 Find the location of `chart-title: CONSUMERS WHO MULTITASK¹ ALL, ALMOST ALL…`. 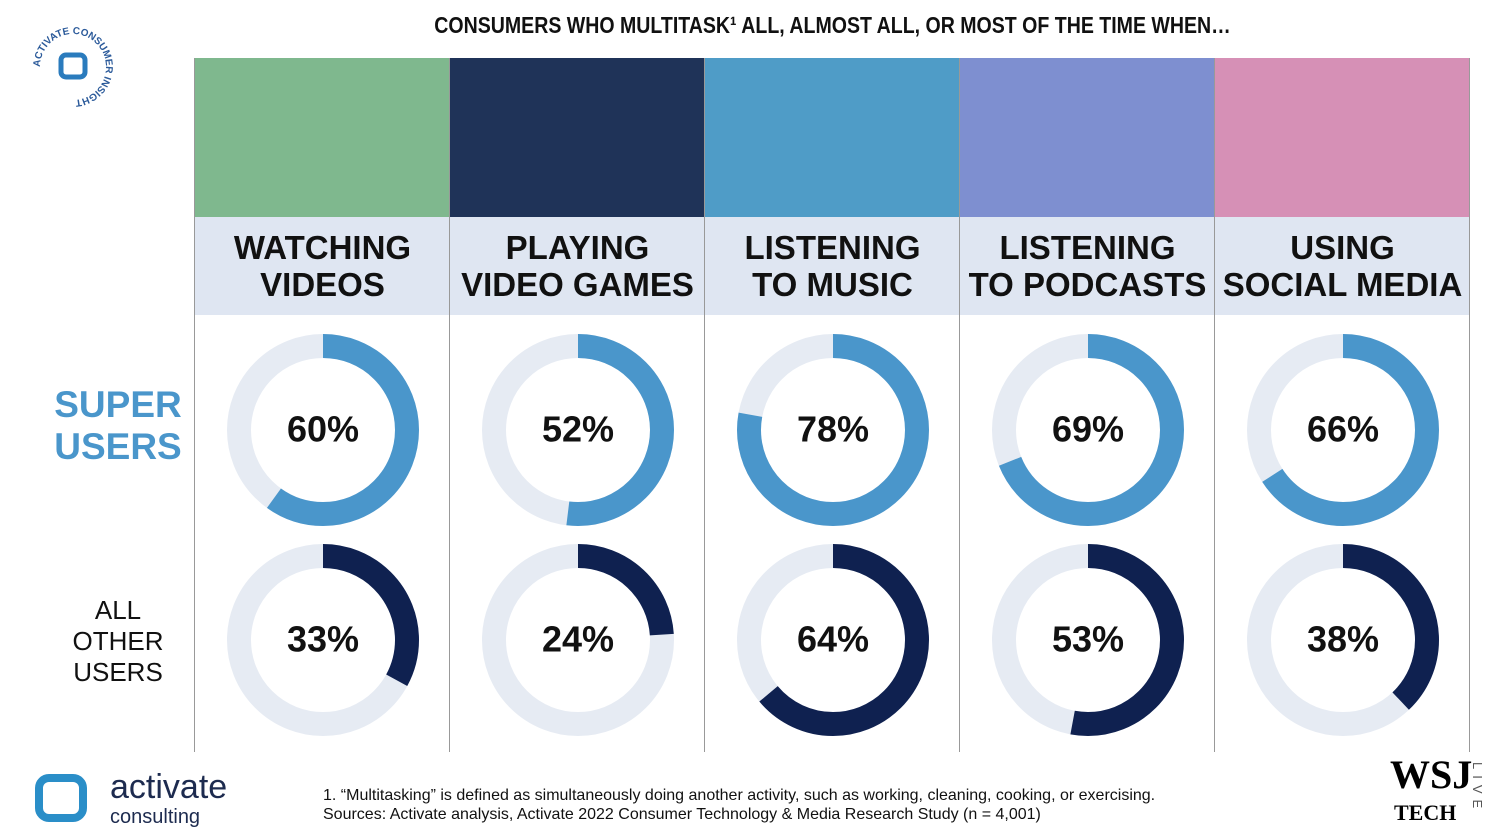

chart-title: CONSUMERS WHO MULTITASK¹ ALL, ALMOST ALL… is located at coordinates (832, 25).